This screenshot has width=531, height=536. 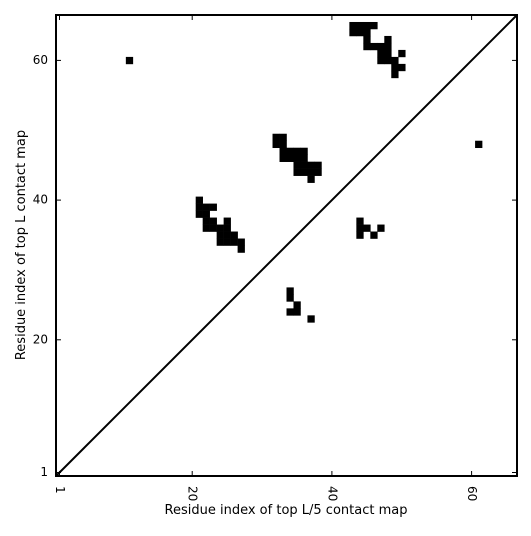 What do you see at coordinates (332, 493) in the screenshot?
I see `x-tick-label: 40` at bounding box center [332, 493].